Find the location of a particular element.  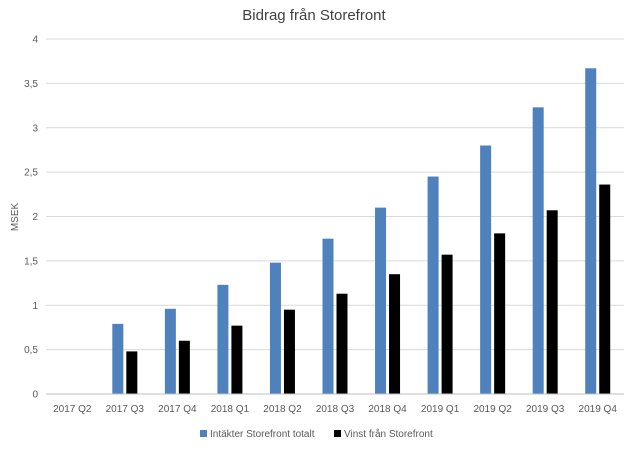

y-tick-label: 1 is located at coordinates (35, 306).